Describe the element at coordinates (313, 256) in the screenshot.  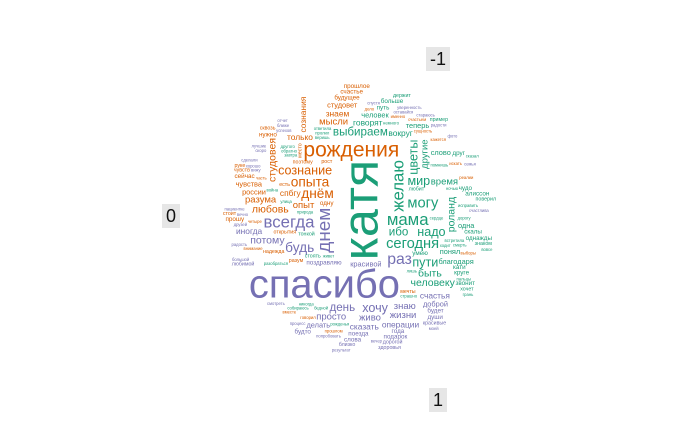
I see `word: стоять` at that location.